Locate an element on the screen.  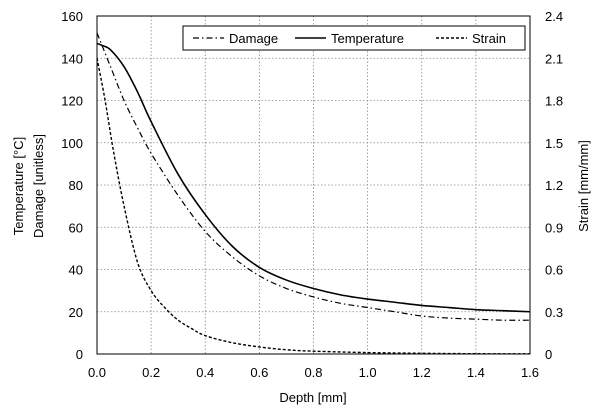
x-tick-label: 0.4 is located at coordinates (205, 372).